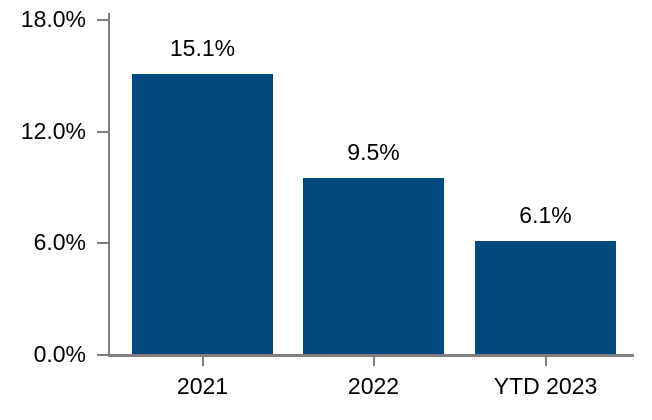 The width and height of the screenshot is (652, 420). I want to click on y-tick-label-6: 6.0%, so click(59, 242).